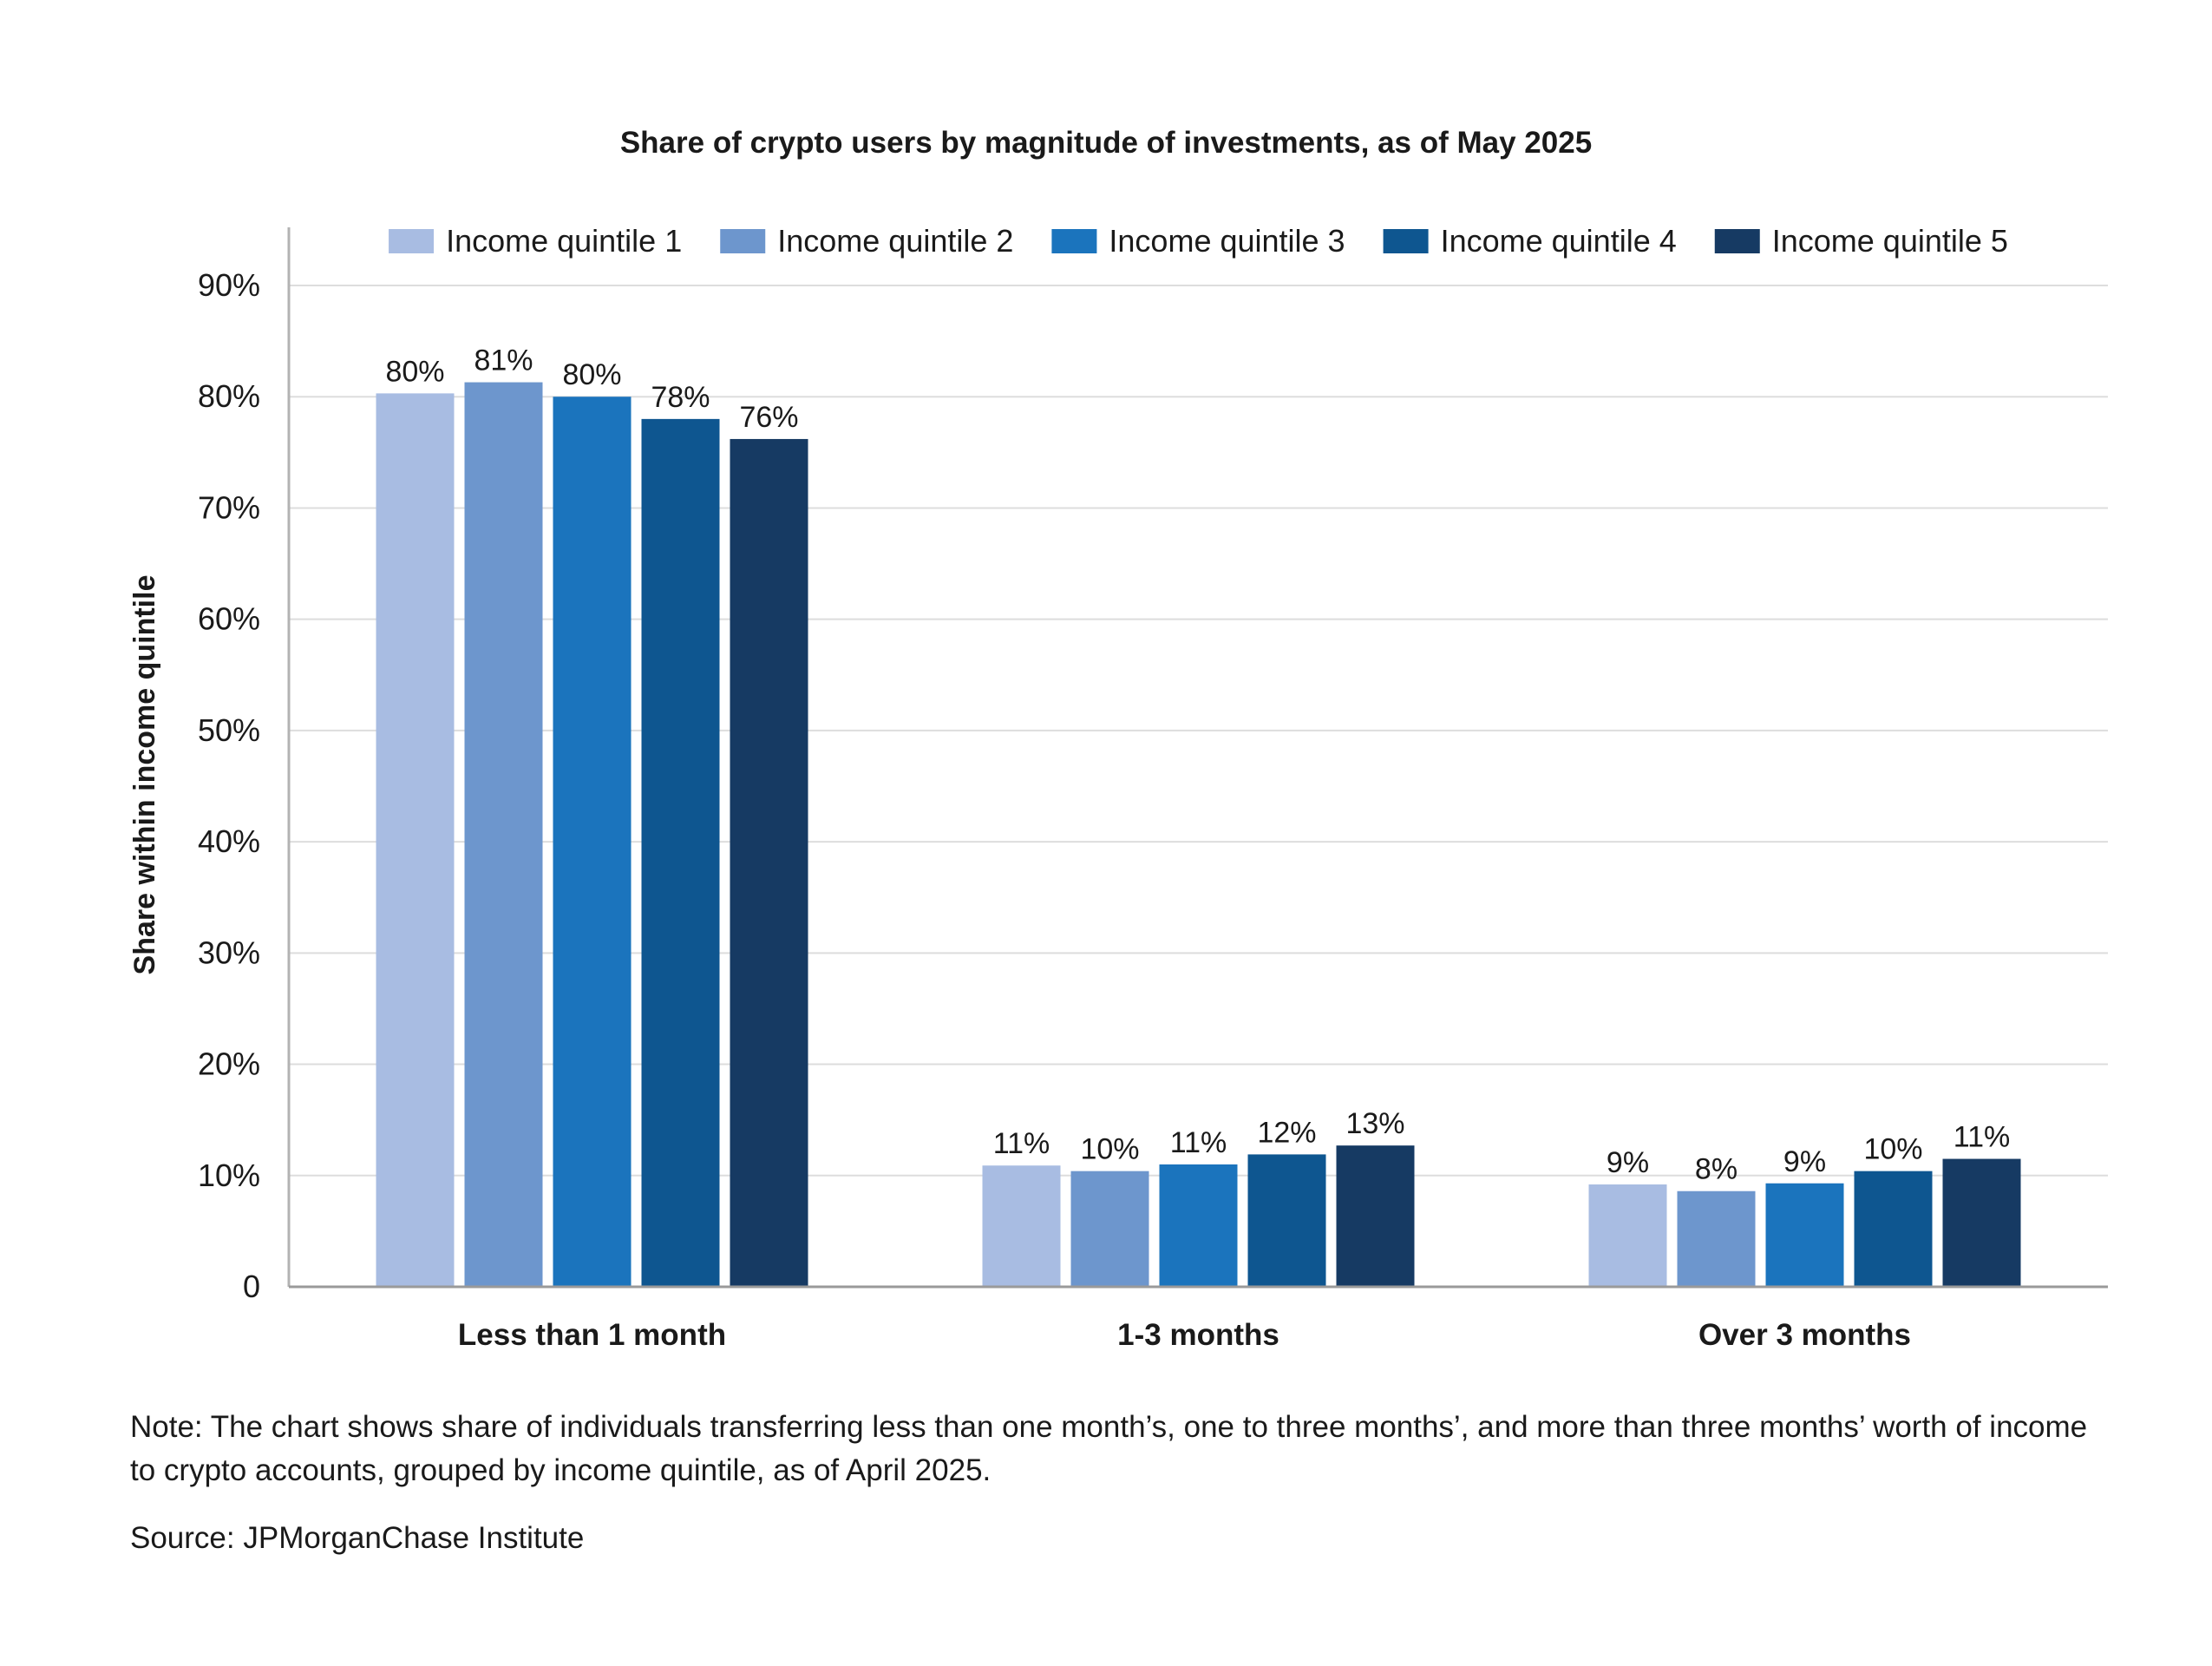 This screenshot has height=1666, width=2212. What do you see at coordinates (1804, 1335) in the screenshot?
I see `x-tick-label: Over 3 months` at bounding box center [1804, 1335].